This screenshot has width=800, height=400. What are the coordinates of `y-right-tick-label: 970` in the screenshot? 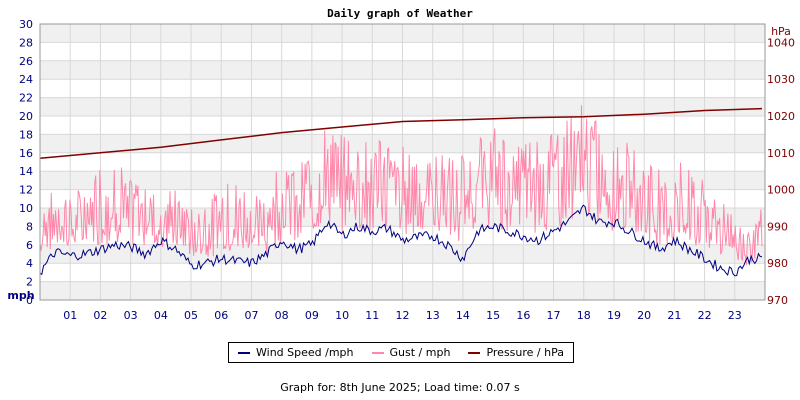 It's located at (777, 300).